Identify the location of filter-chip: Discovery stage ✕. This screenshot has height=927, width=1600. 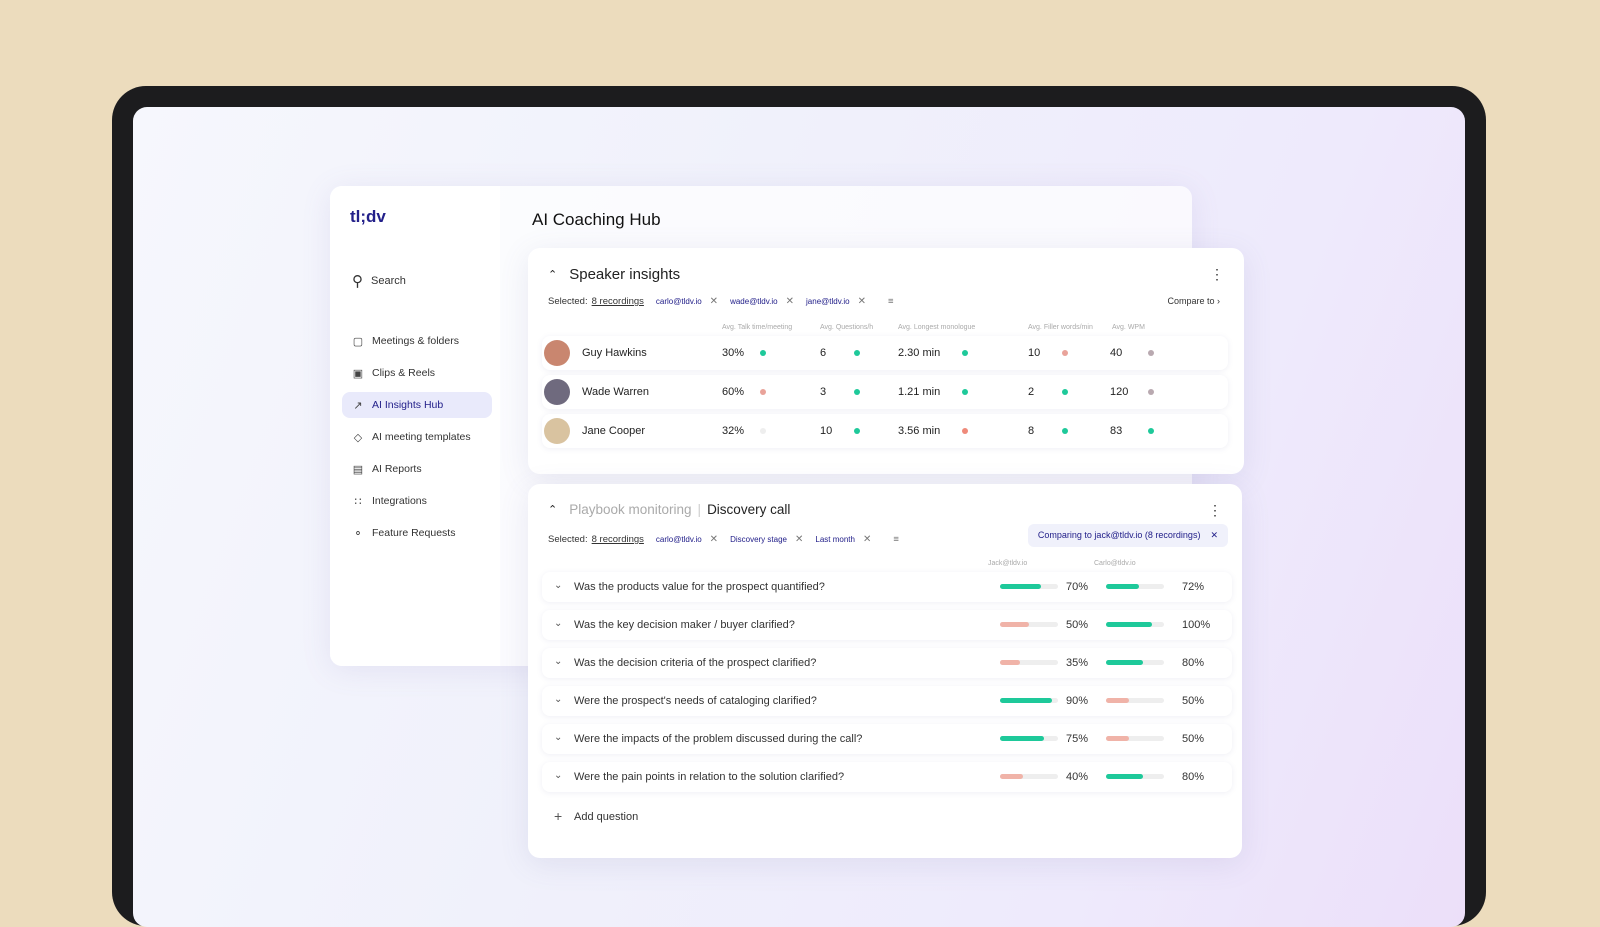
(766, 539).